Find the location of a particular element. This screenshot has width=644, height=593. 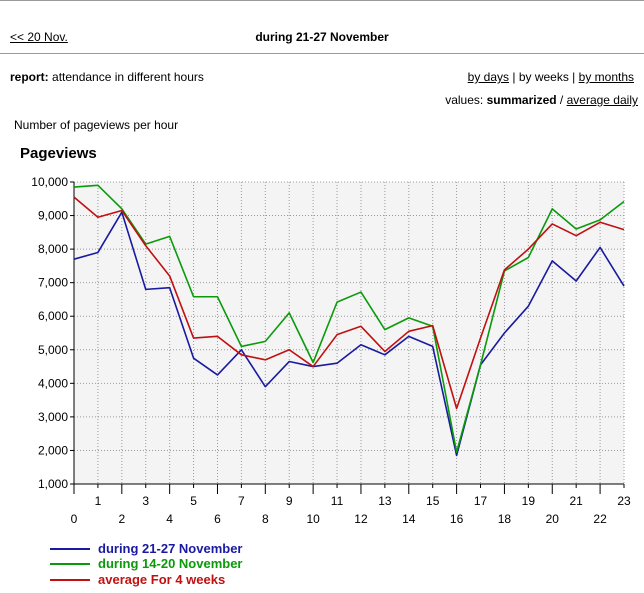

x-tick-label: 15 is located at coordinates (433, 501).